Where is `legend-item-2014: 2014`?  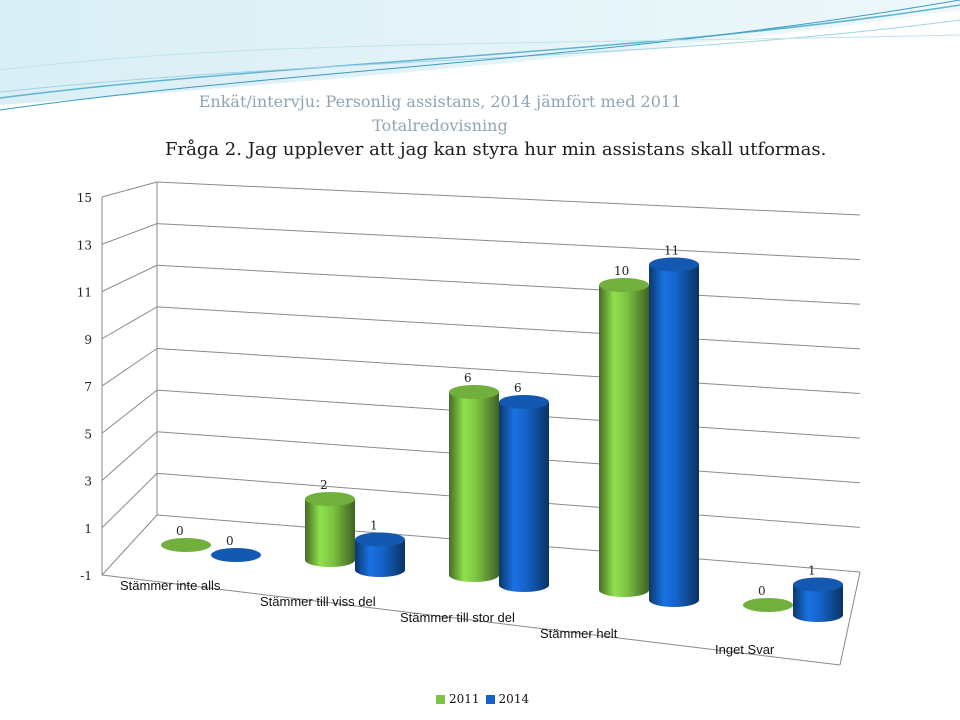 legend-item-2014: 2014 is located at coordinates (507, 699).